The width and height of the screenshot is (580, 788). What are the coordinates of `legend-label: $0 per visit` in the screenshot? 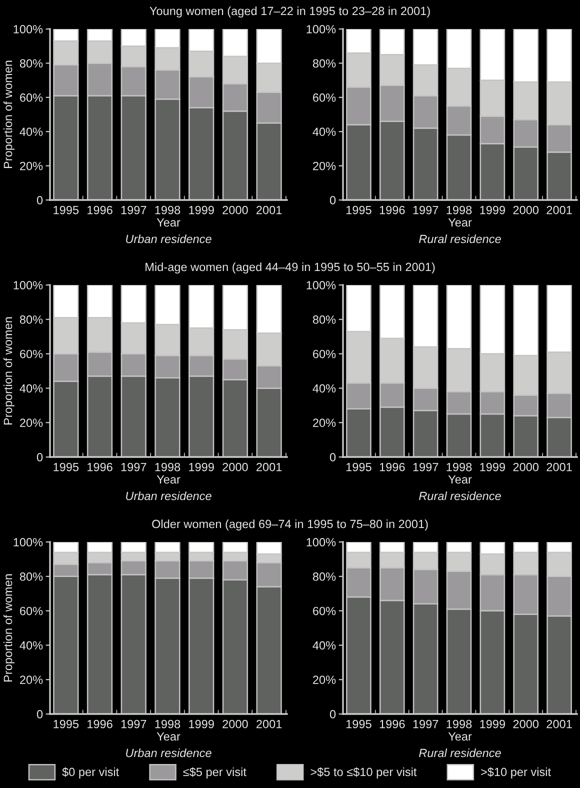 It's located at (91, 772).